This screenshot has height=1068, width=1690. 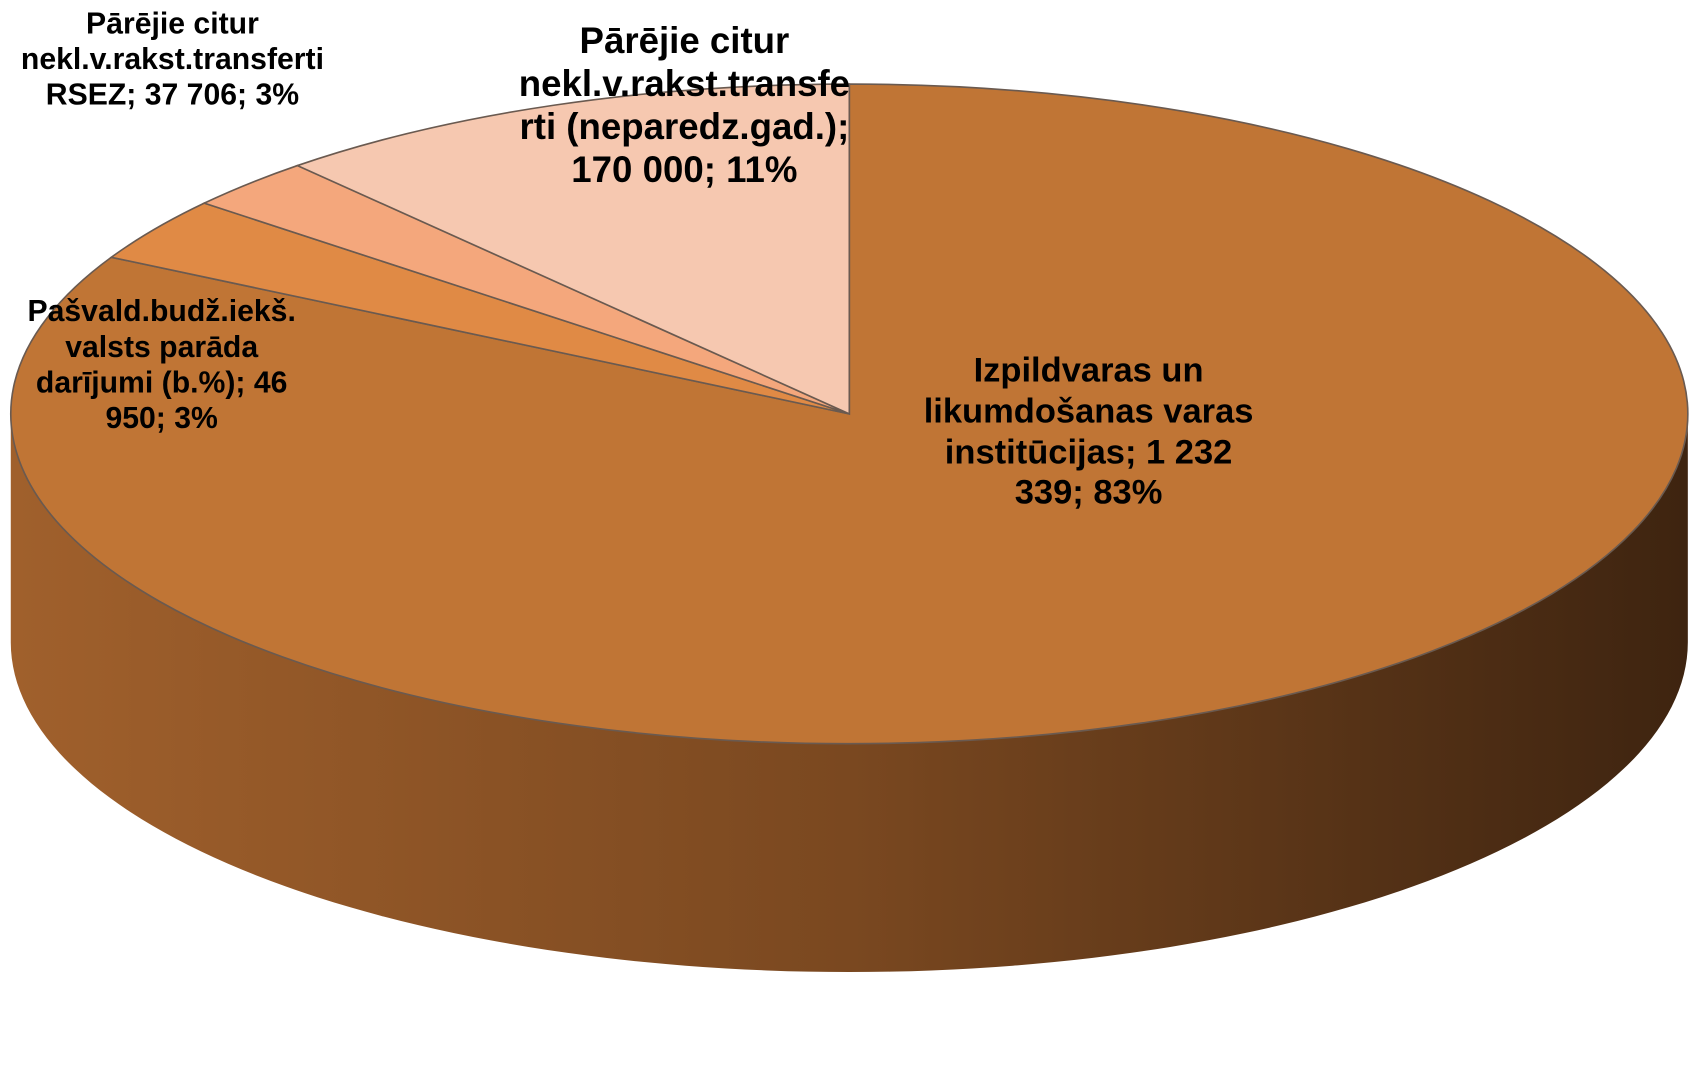 I want to click on label-part: 1 232 339, so click(x=1123, y=471).